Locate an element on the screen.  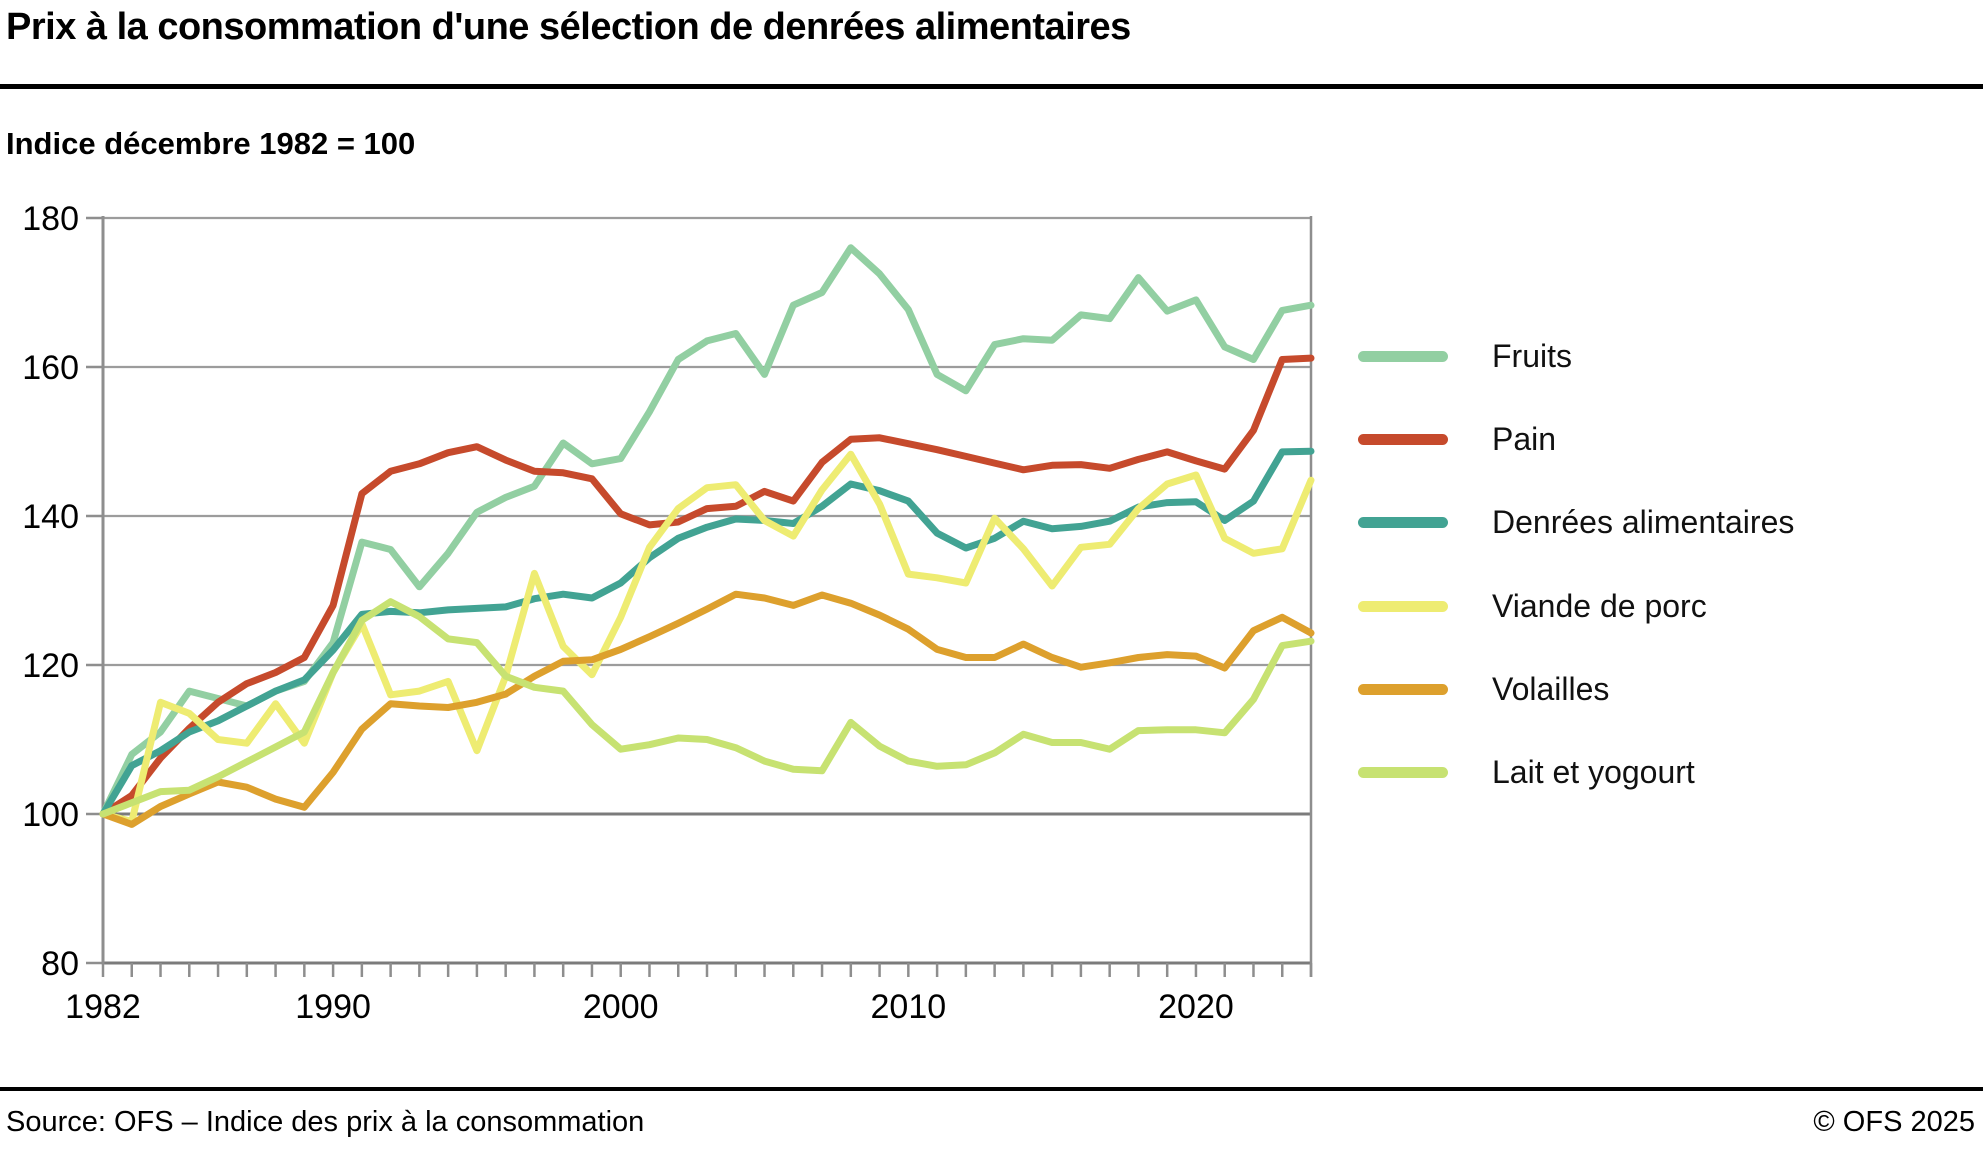
title-divider is located at coordinates (991, 86).